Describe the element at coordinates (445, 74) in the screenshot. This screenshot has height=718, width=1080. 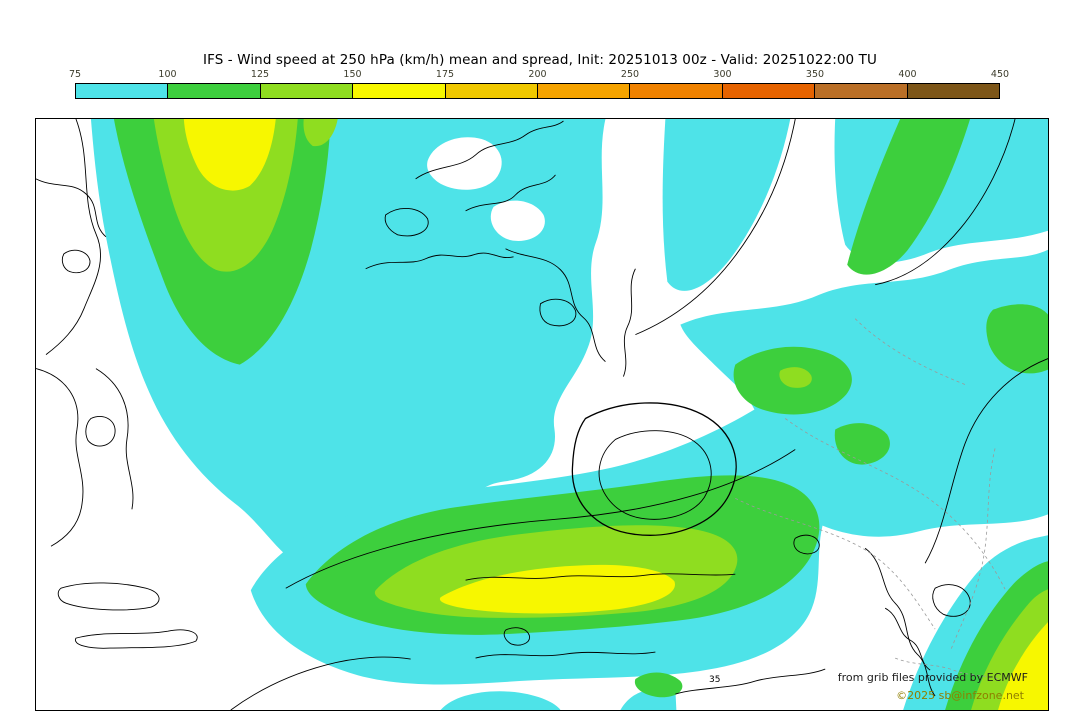
I see `colorbar-tick: 175` at that location.